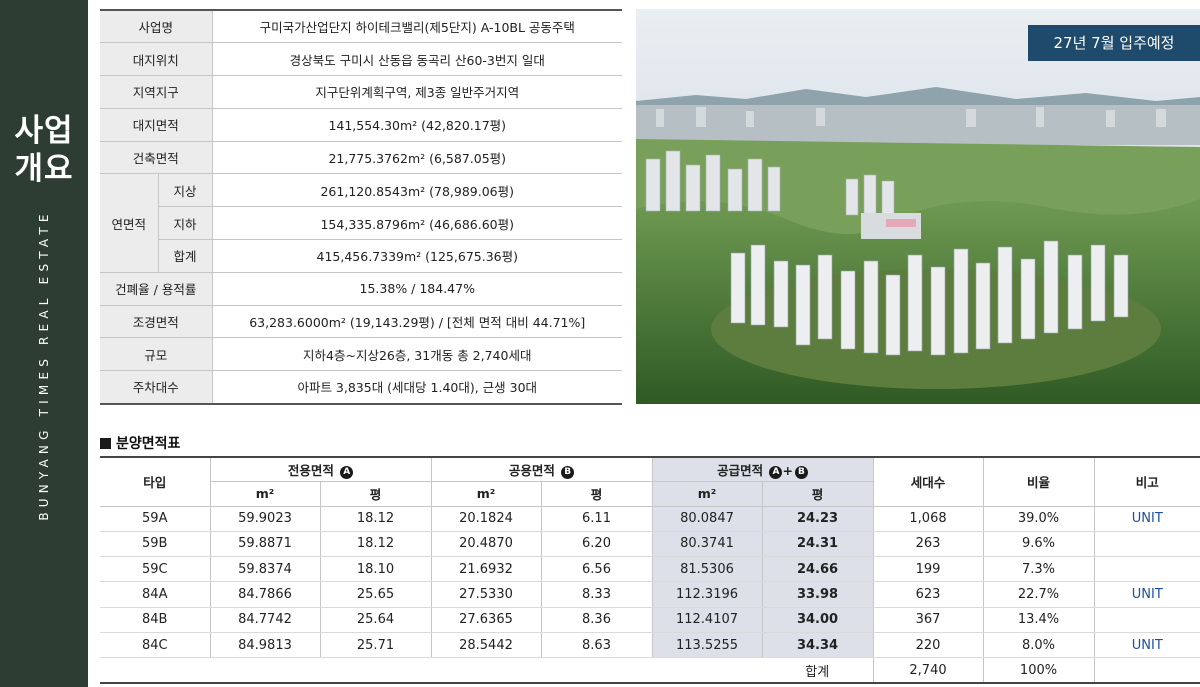 Image resolution: width=1200 pixels, height=687 pixels. I want to click on header-ex-m2: m², so click(265, 494).